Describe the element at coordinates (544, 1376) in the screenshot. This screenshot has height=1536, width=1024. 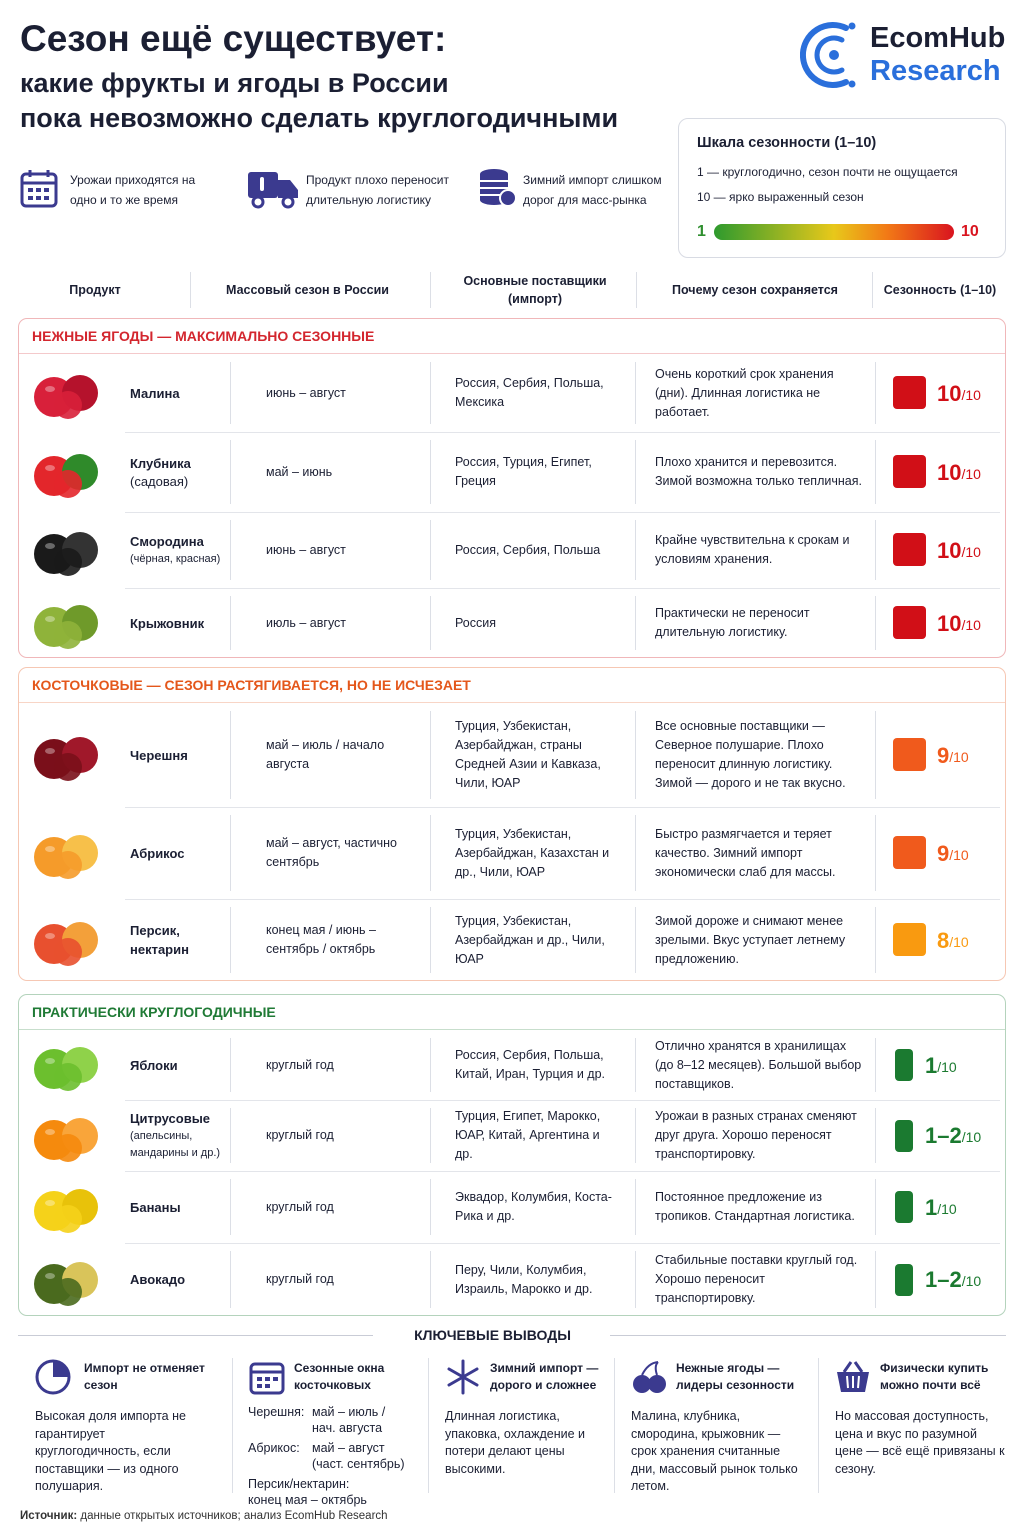
I see `conclusion-title: Зимний импорт — дорого и сложнее` at that location.